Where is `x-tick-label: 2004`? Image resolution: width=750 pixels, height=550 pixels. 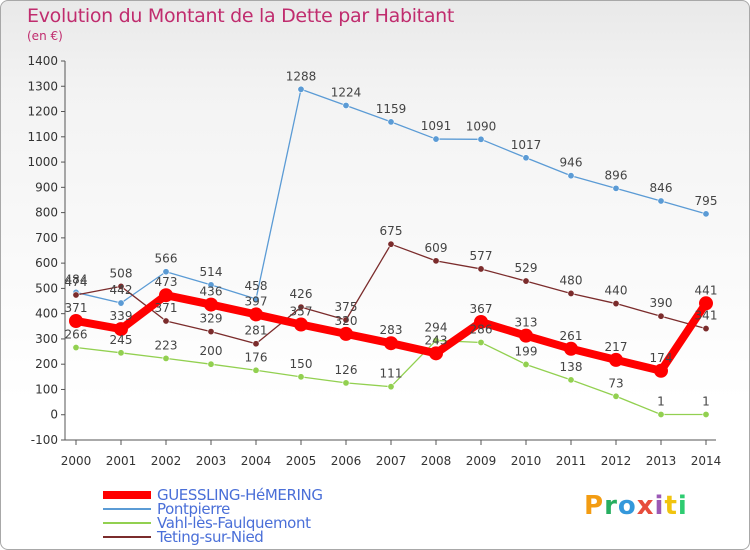 x-tick-label: 2004 is located at coordinates (256, 461).